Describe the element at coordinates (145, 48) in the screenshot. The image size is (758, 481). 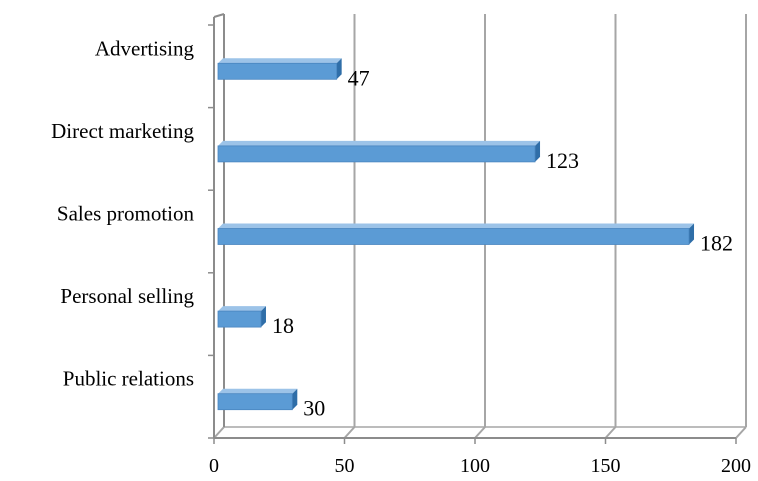
I see `category-label-0: Advertising` at that location.